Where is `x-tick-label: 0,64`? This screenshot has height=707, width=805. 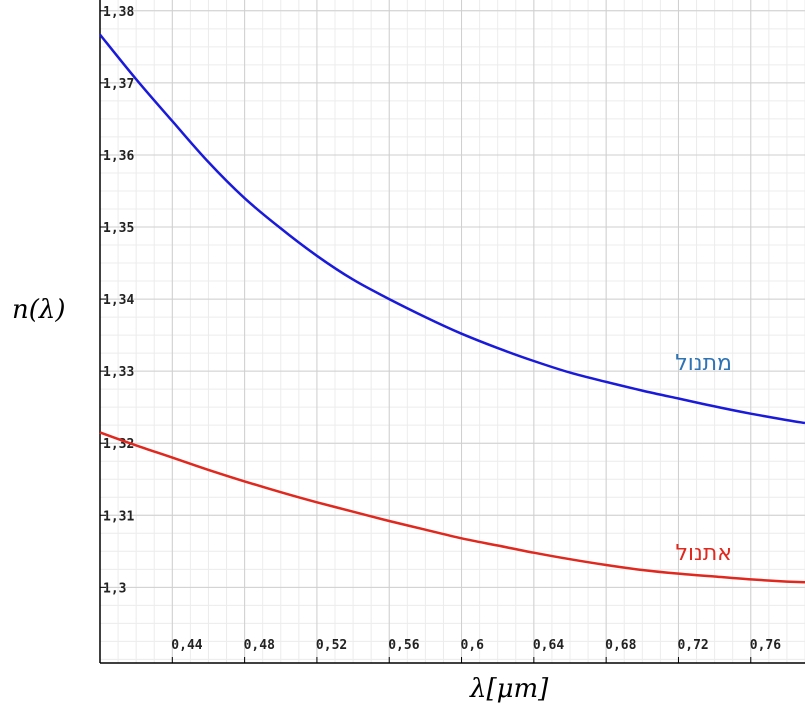 x-tick-label: 0,64 is located at coordinates (548, 645).